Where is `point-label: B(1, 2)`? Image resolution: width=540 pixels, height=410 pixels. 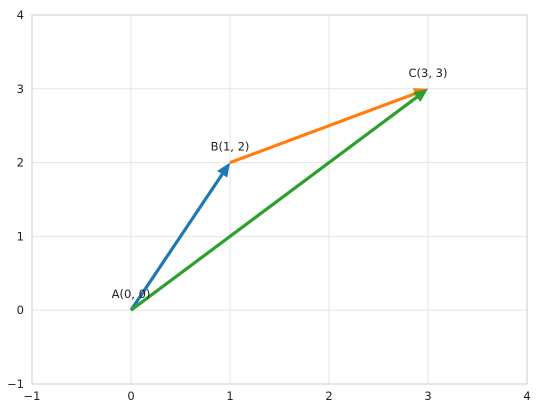 point-label: B(1, 2) is located at coordinates (230, 147).